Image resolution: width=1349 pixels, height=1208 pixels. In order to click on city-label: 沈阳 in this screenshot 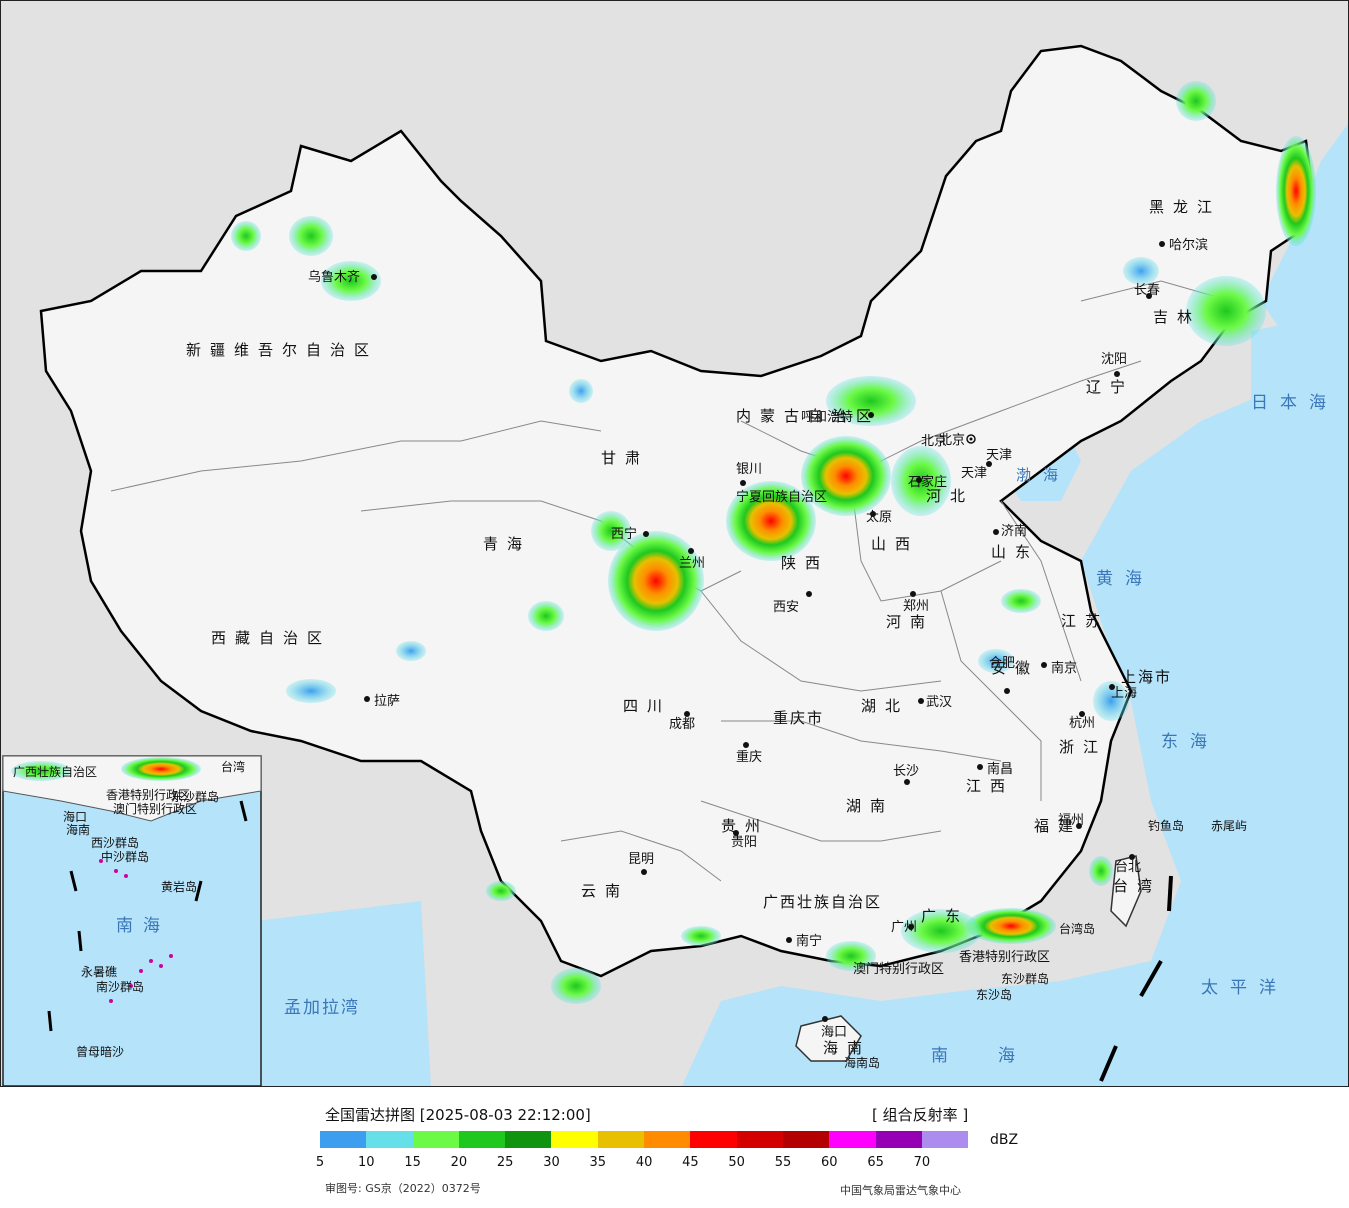, I will do `click(1114, 359)`.